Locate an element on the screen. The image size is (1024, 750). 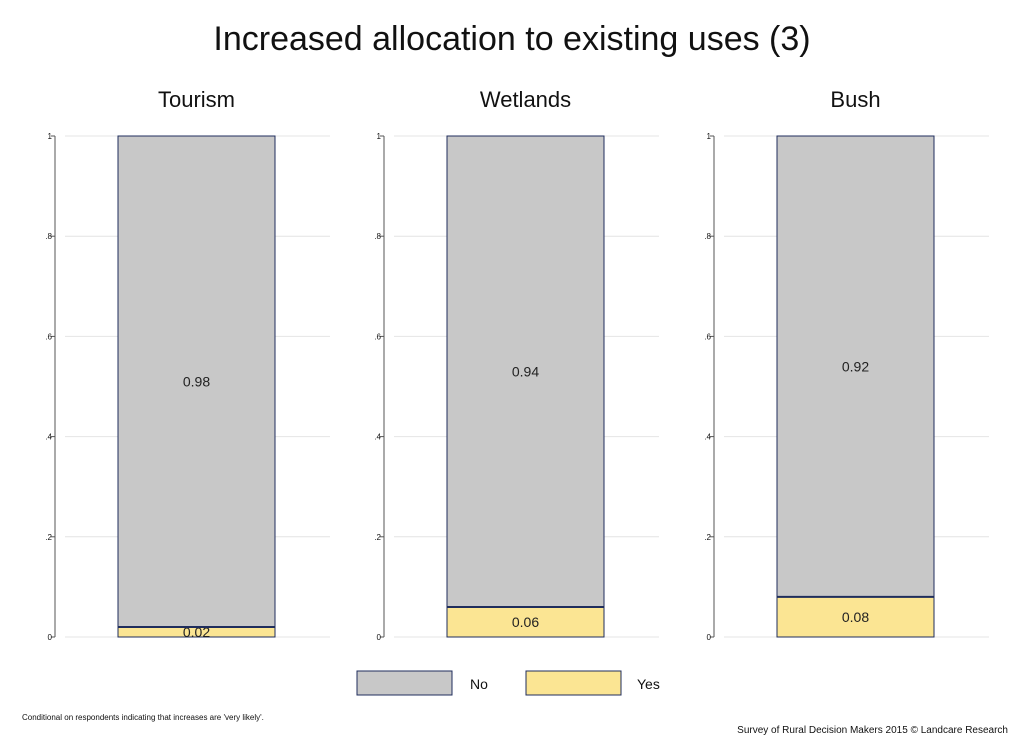
panel-title: Wetlands is located at coordinates (525, 99).